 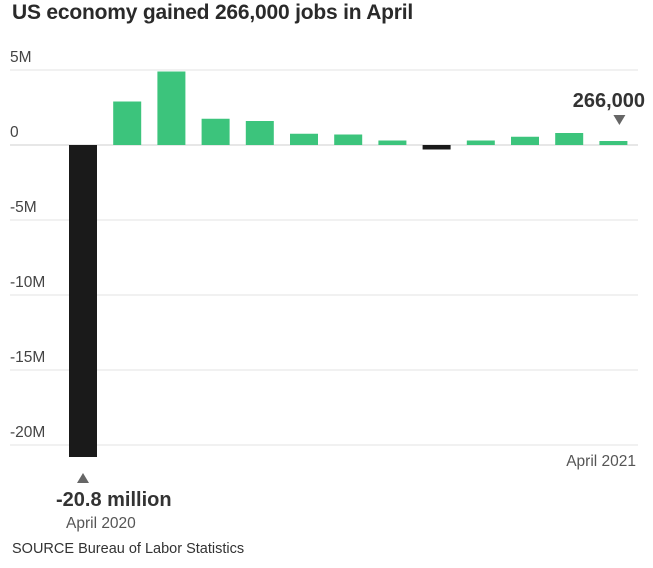 I want to click on bar-jul-2020, so click(x=215, y=131).